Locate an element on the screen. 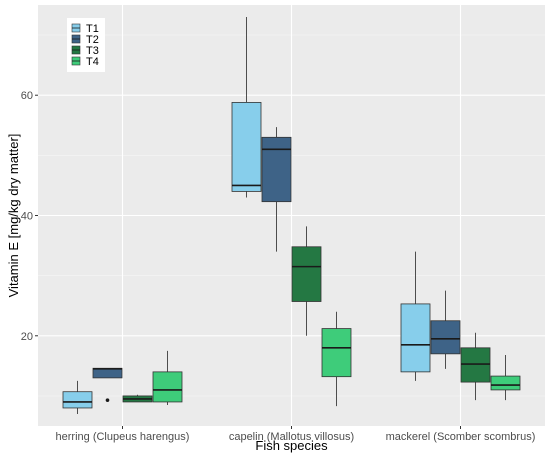 The image size is (550, 455). legend-label: T4 is located at coordinates (92, 62).